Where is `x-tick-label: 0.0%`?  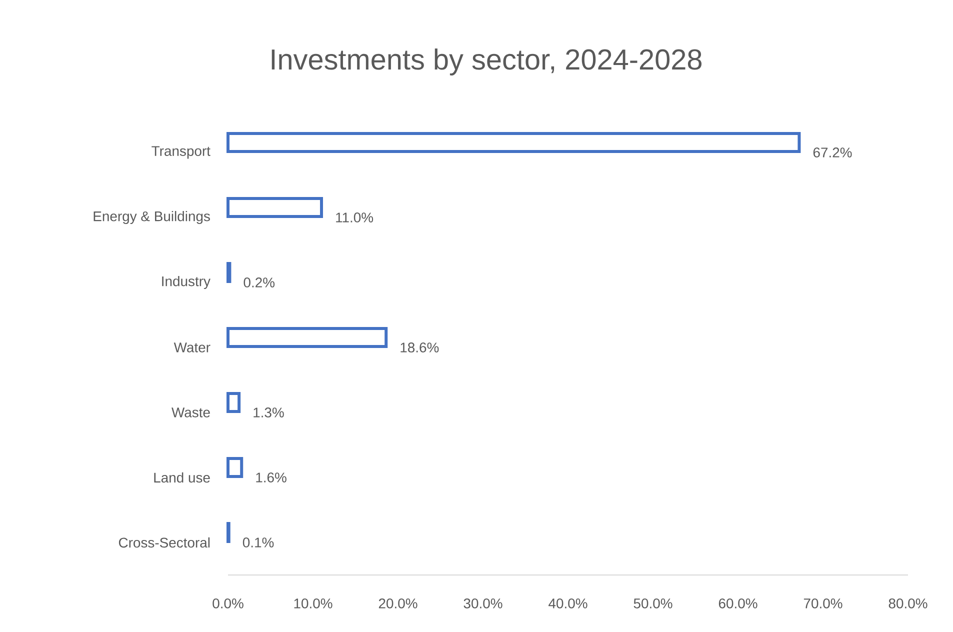
x-tick-label: 0.0% is located at coordinates (228, 603).